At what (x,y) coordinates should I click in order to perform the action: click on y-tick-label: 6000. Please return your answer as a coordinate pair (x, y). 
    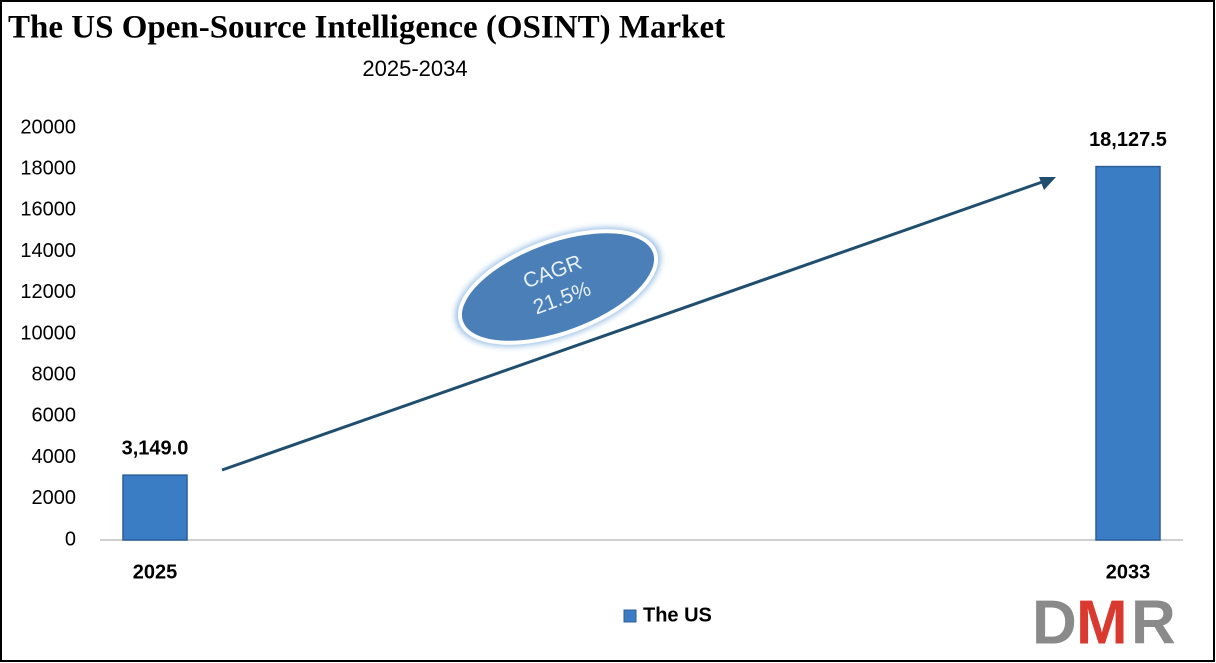
    Looking at the image, I should click on (54, 416).